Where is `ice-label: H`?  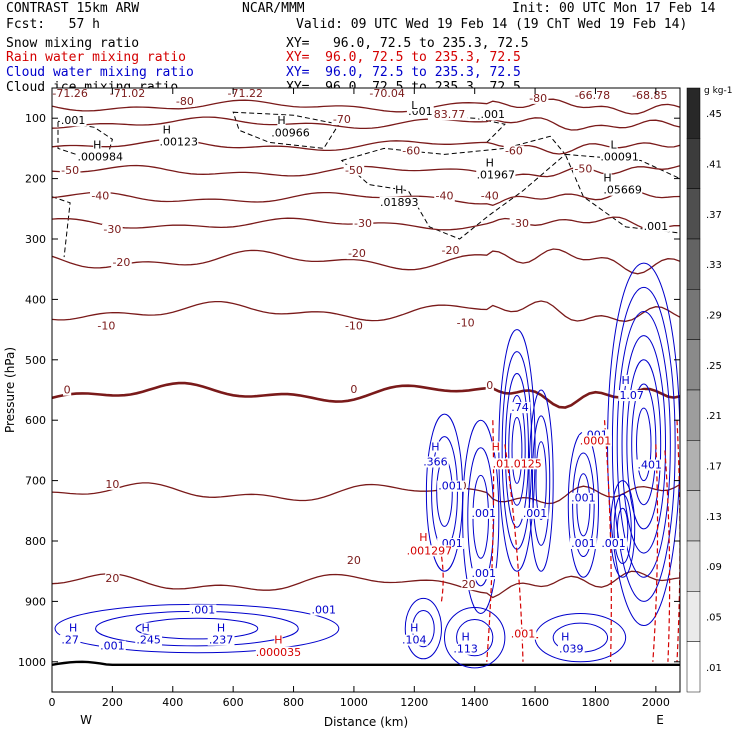 ice-label: H is located at coordinates (490, 163).